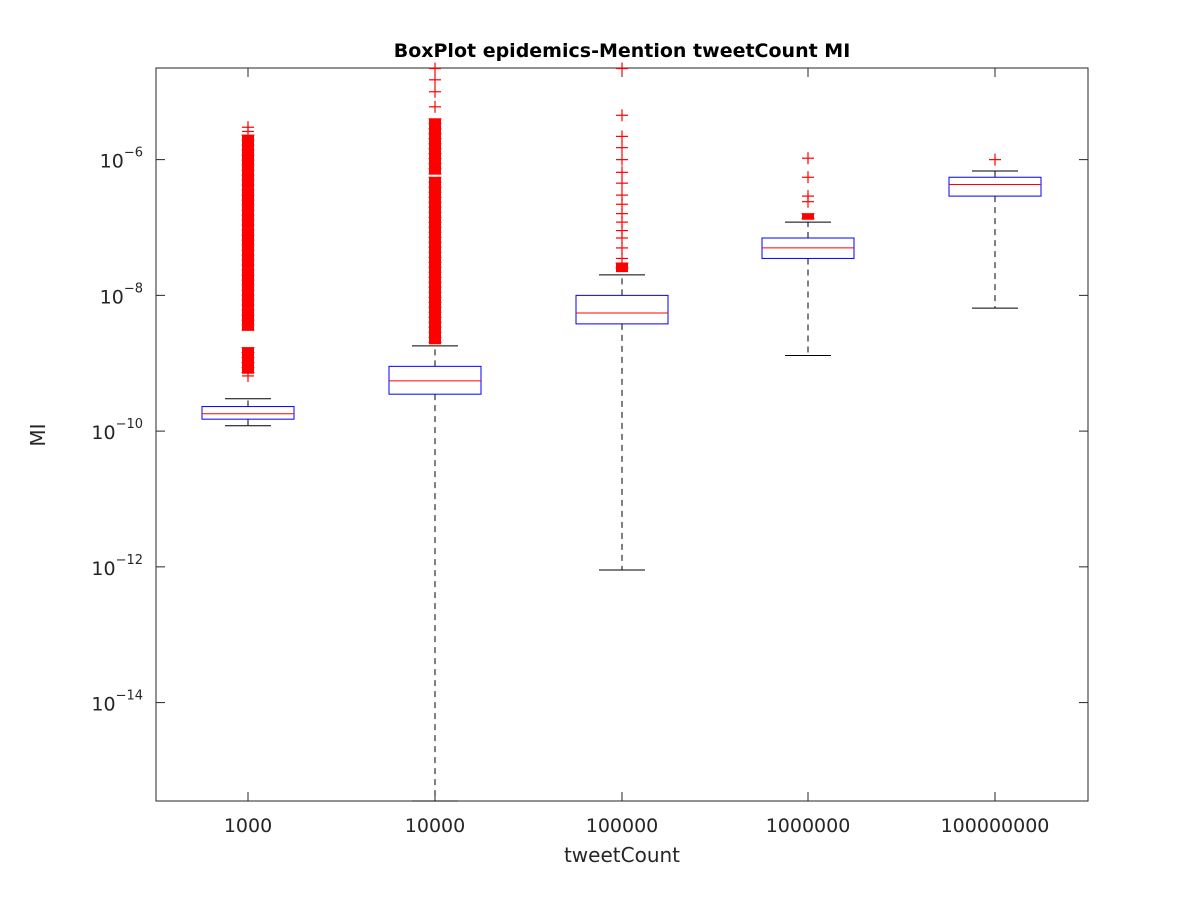 The height and width of the screenshot is (900, 1200). What do you see at coordinates (248, 826) in the screenshot?
I see `x-tick-label: 1000` at bounding box center [248, 826].